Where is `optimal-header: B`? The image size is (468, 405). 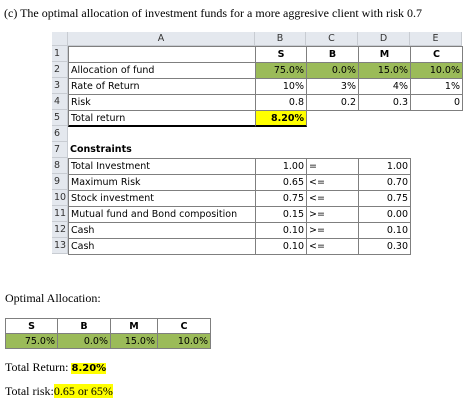
optimal-header: B is located at coordinates (84, 326).